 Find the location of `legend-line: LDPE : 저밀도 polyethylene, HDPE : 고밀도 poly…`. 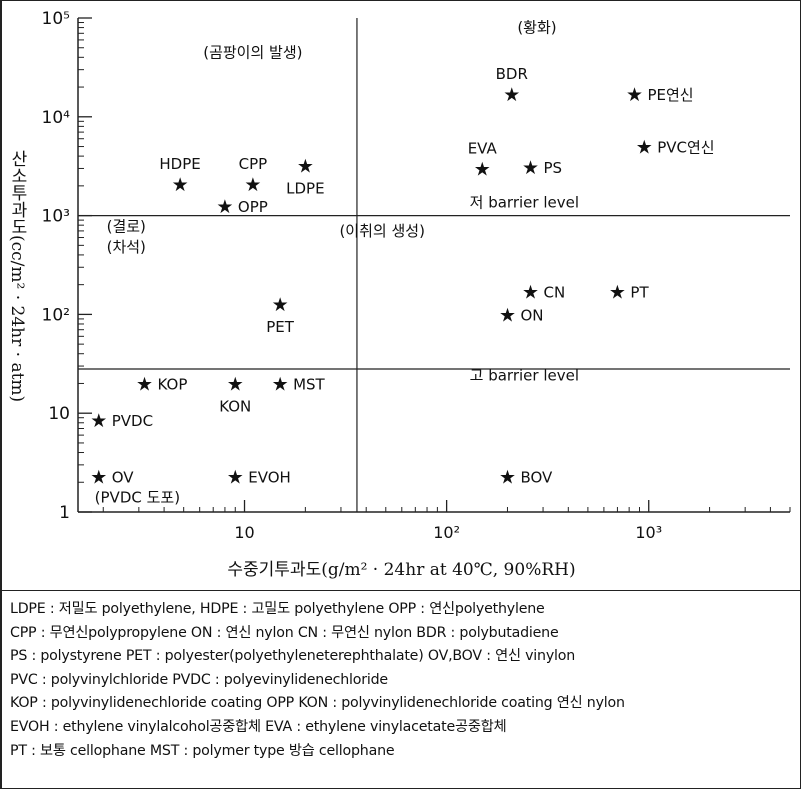

legend-line: LDPE : 저밀도 polyethylene, HDPE : 고밀도 poly… is located at coordinates (277, 609).